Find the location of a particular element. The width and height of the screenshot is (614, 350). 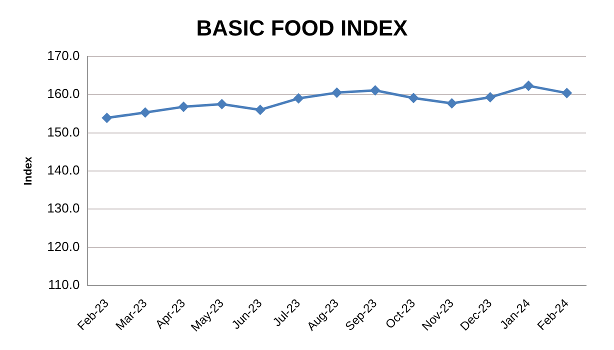

y-tick-label: 130.0 is located at coordinates (63, 208).